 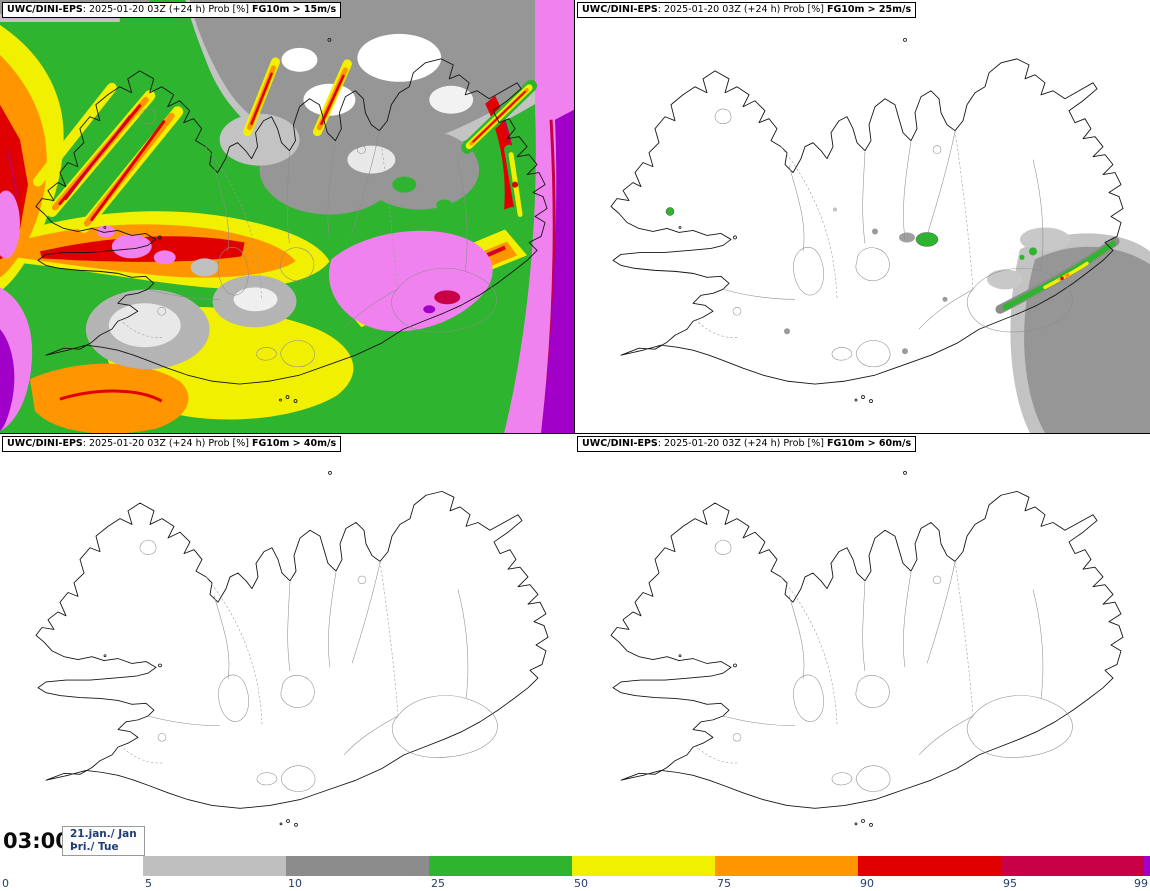 I want to click on colorbar-label: 95, so click(x=1010, y=883).